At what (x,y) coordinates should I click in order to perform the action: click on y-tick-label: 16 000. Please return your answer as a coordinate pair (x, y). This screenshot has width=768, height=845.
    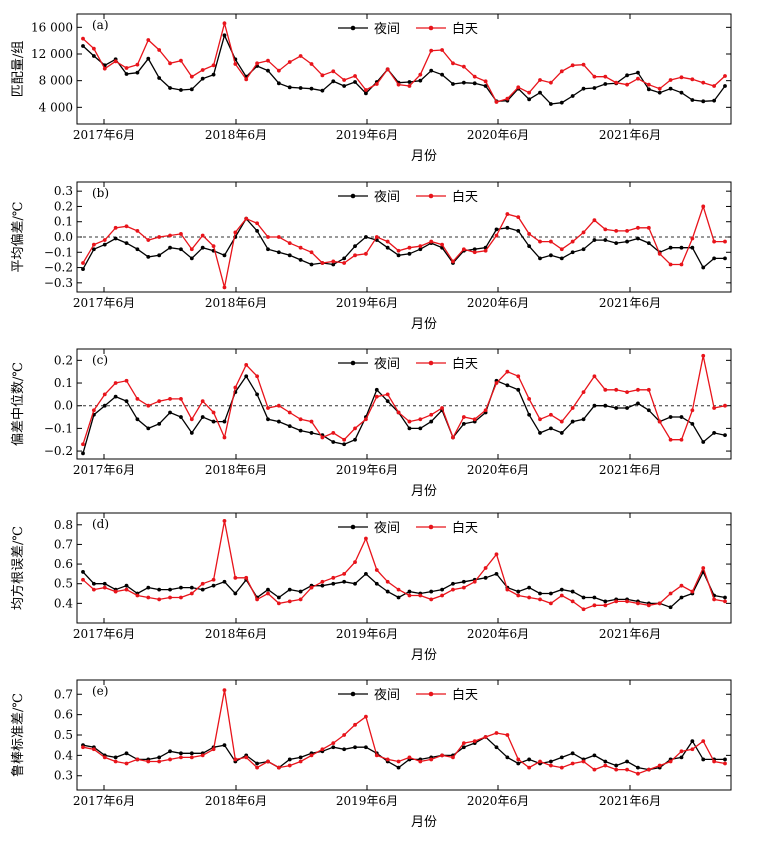
    Looking at the image, I should click on (52, 27).